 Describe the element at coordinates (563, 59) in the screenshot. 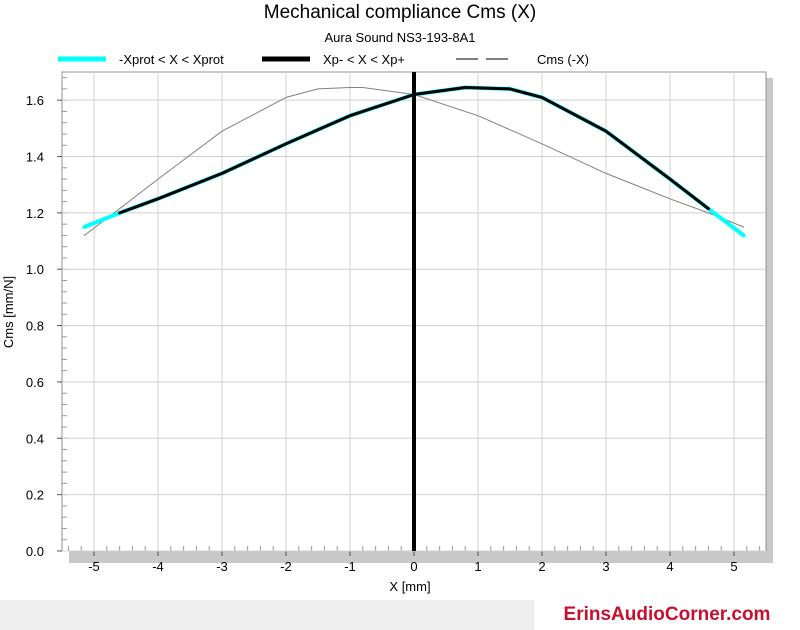

I see `legend-label-cms-neg: Cms (-X)` at that location.